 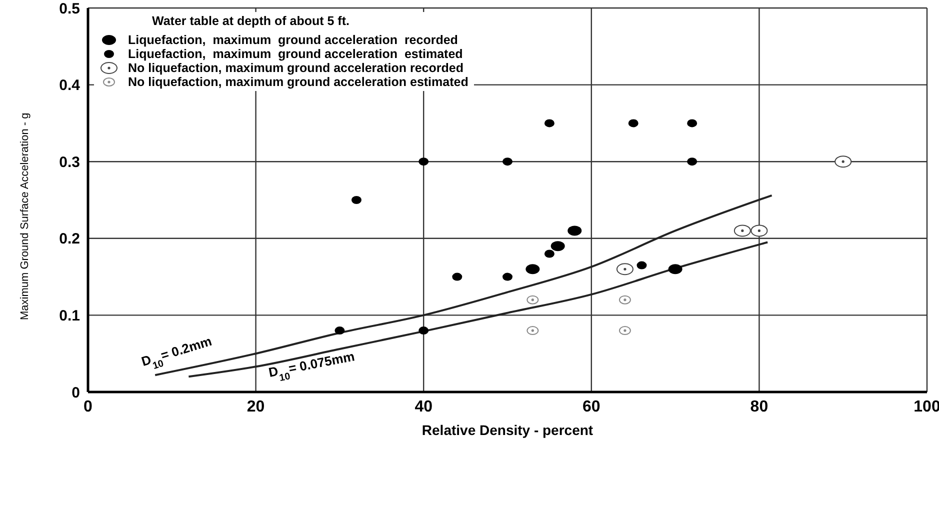 I want to click on legend-label: Liquefaction, maximum ground acceleration recorded, so click(x=293, y=40).